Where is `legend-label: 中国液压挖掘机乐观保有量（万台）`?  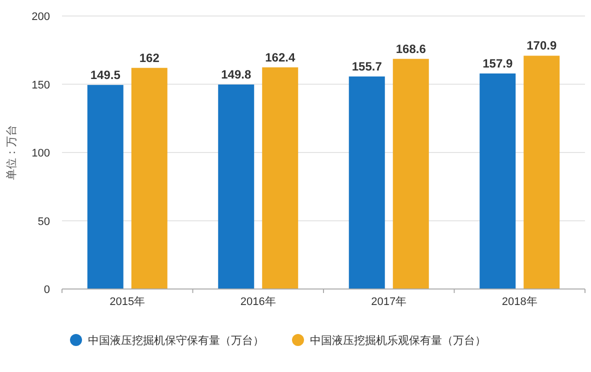 legend-label: 中国液压挖掘机乐观保有量（万台） is located at coordinates (398, 340).